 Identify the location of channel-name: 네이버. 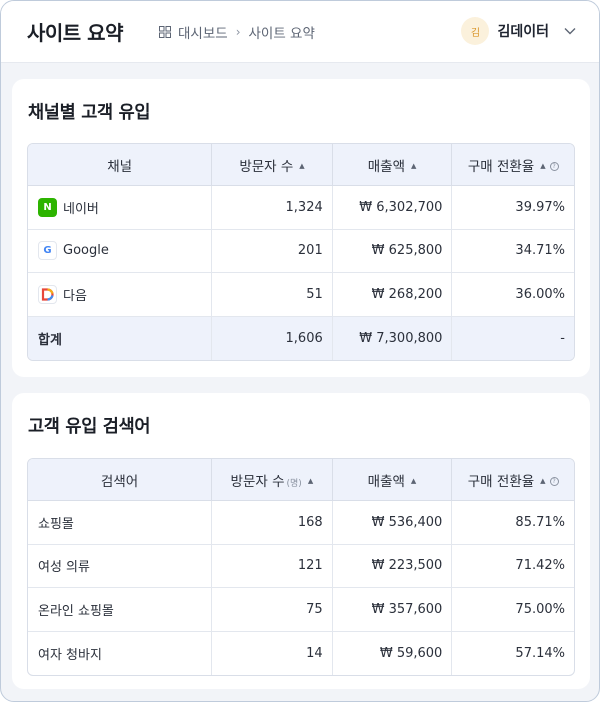
(81, 209).